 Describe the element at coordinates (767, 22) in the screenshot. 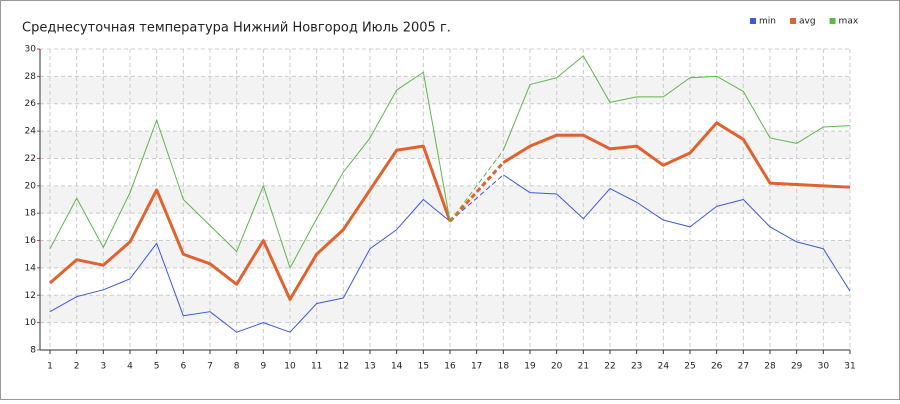

I see `legend-label: min` at that location.